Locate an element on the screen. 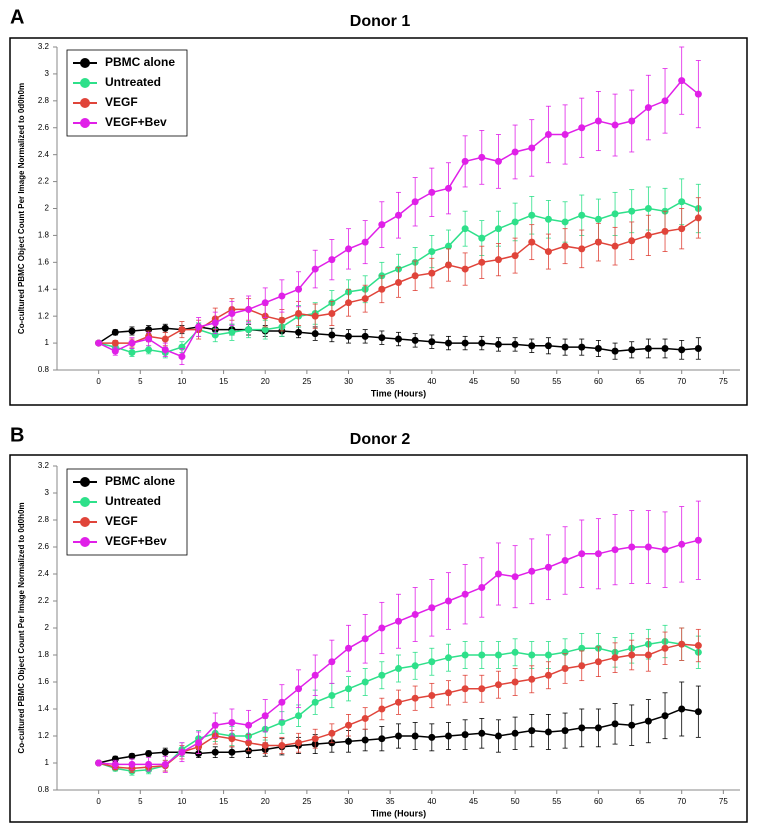 The width and height of the screenshot is (757, 835). legend-label: VEGF is located at coordinates (121, 102).